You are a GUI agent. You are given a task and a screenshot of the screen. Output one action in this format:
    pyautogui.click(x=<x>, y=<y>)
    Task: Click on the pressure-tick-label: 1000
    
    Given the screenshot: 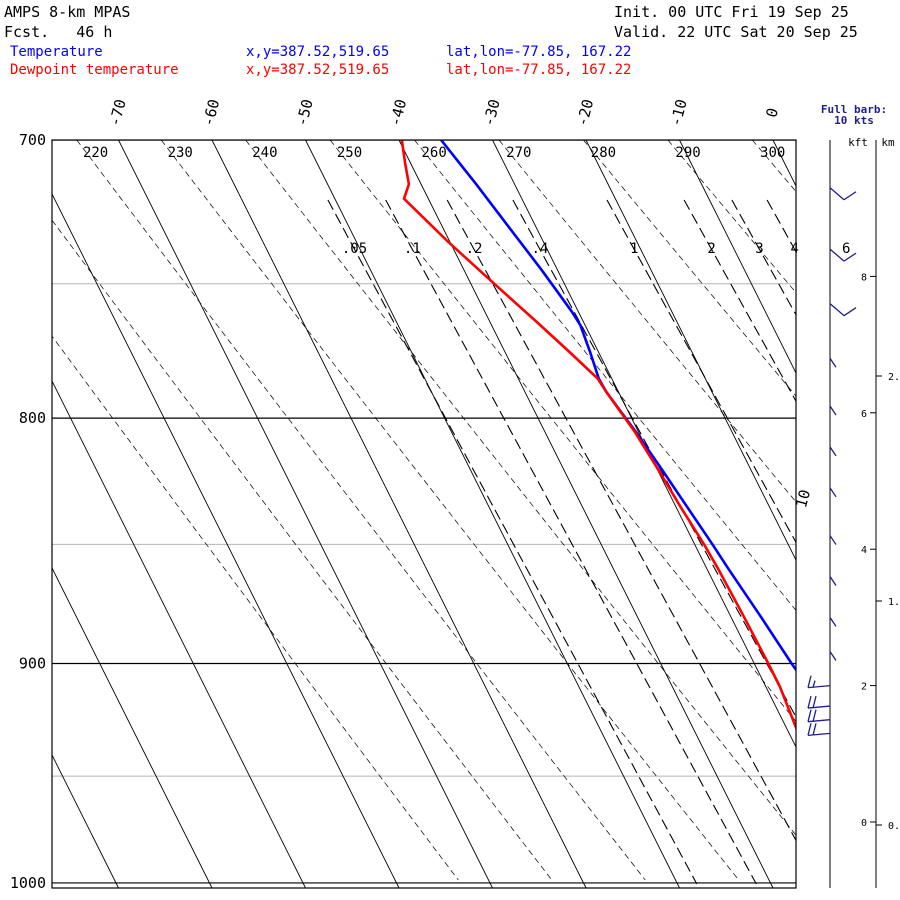 What is the action you would take?
    pyautogui.click(x=28, y=883)
    